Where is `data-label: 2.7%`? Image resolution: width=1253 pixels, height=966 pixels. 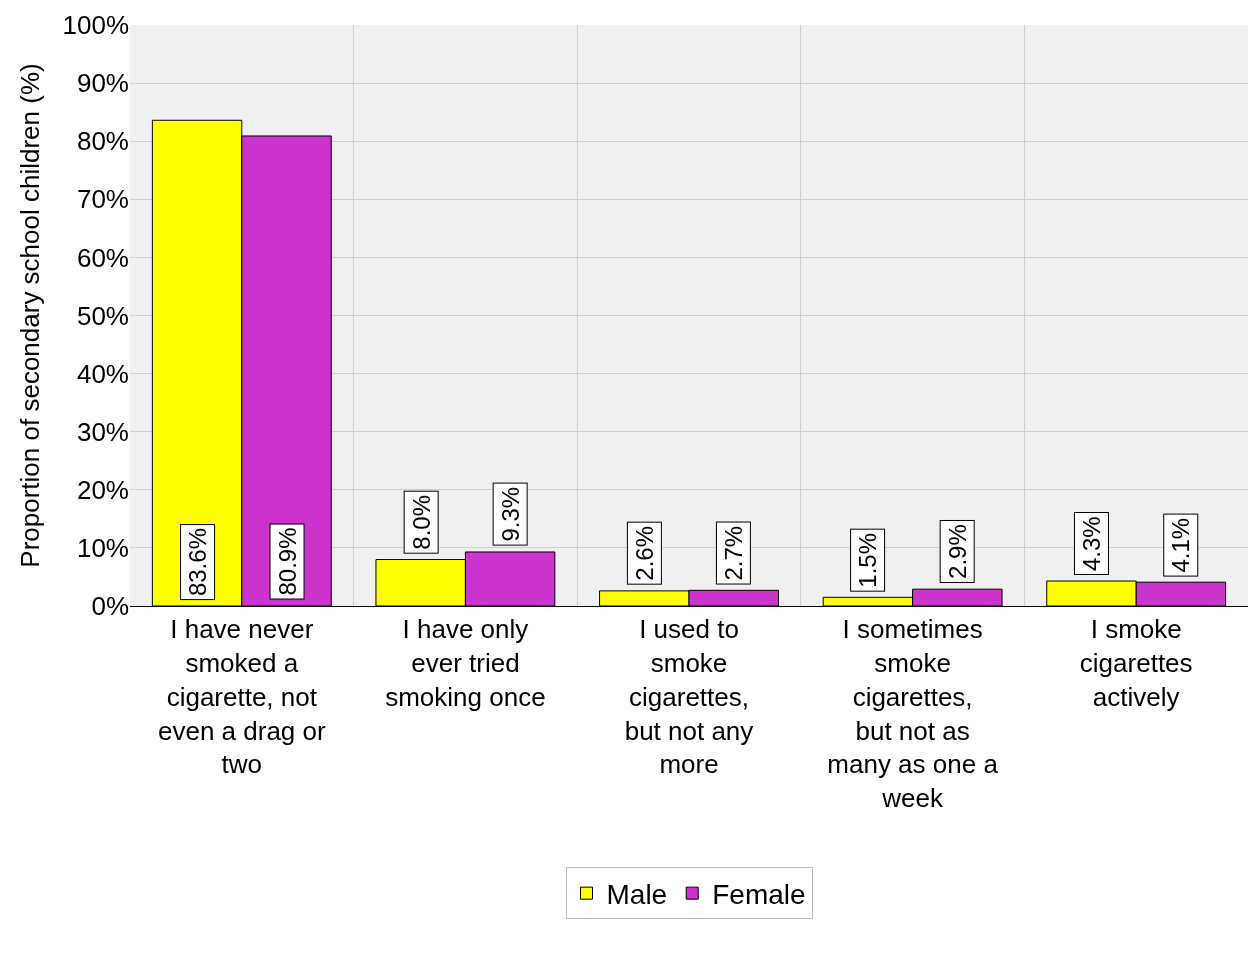 data-label: 2.7% is located at coordinates (733, 553).